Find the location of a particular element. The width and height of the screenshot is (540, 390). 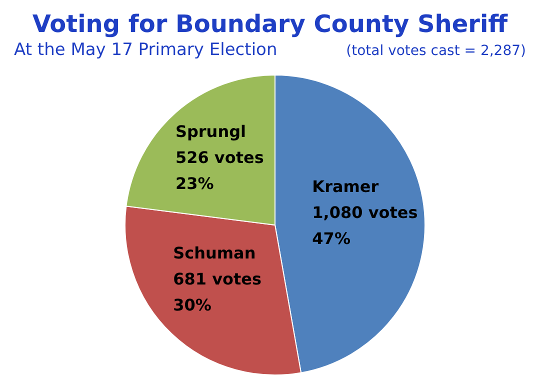

slice-label: Schuman is located at coordinates (214, 253).